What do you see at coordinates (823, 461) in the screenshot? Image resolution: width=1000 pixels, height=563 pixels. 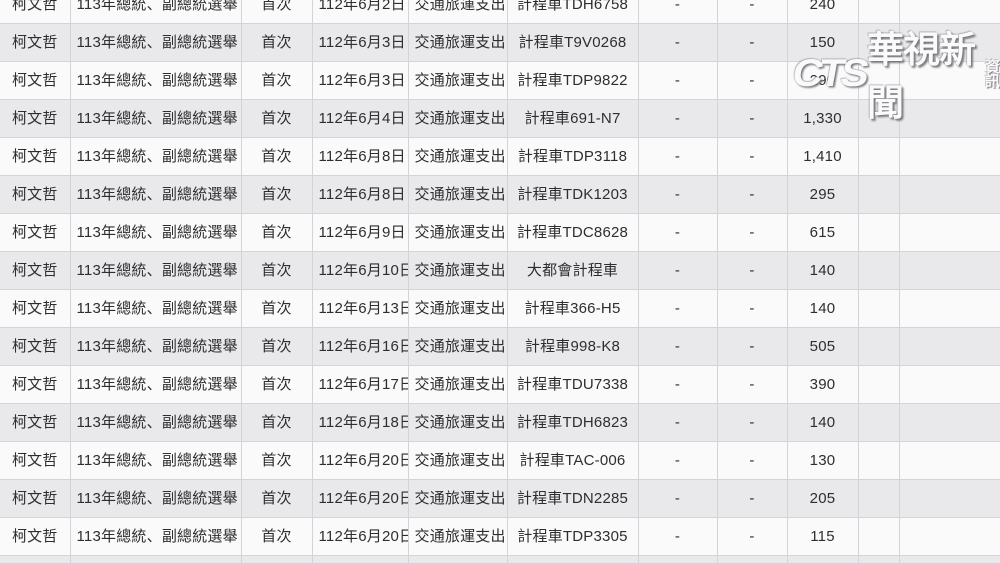 I see `cell-amount: 130` at bounding box center [823, 461].